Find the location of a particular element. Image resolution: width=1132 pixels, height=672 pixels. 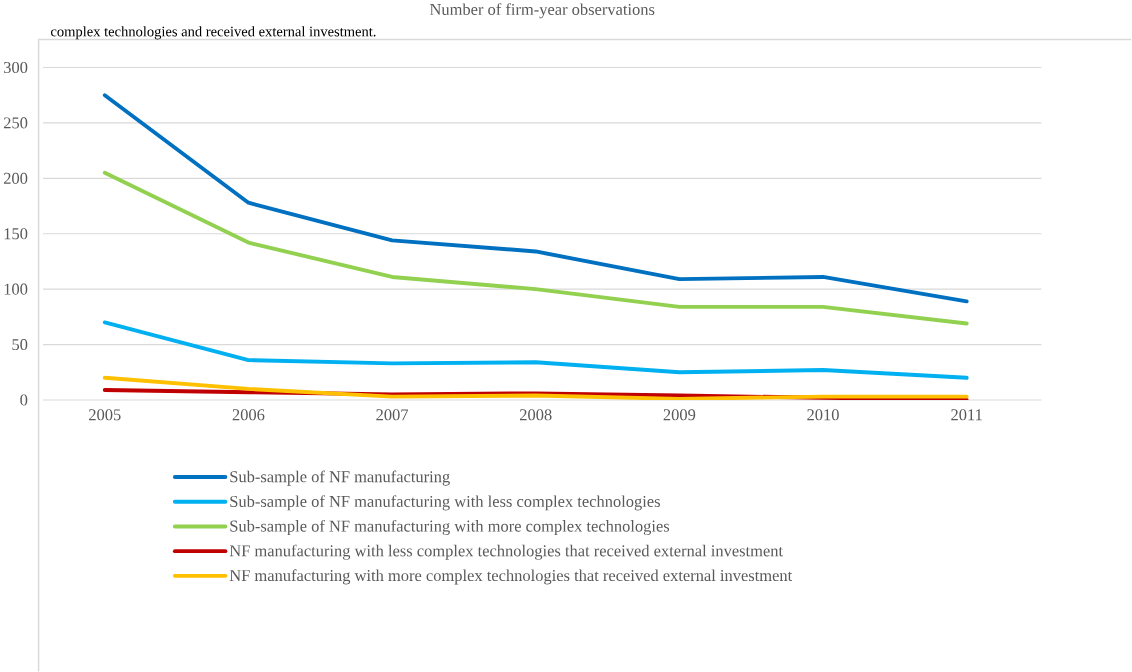

x-tick-label: 2010 is located at coordinates (823, 415).